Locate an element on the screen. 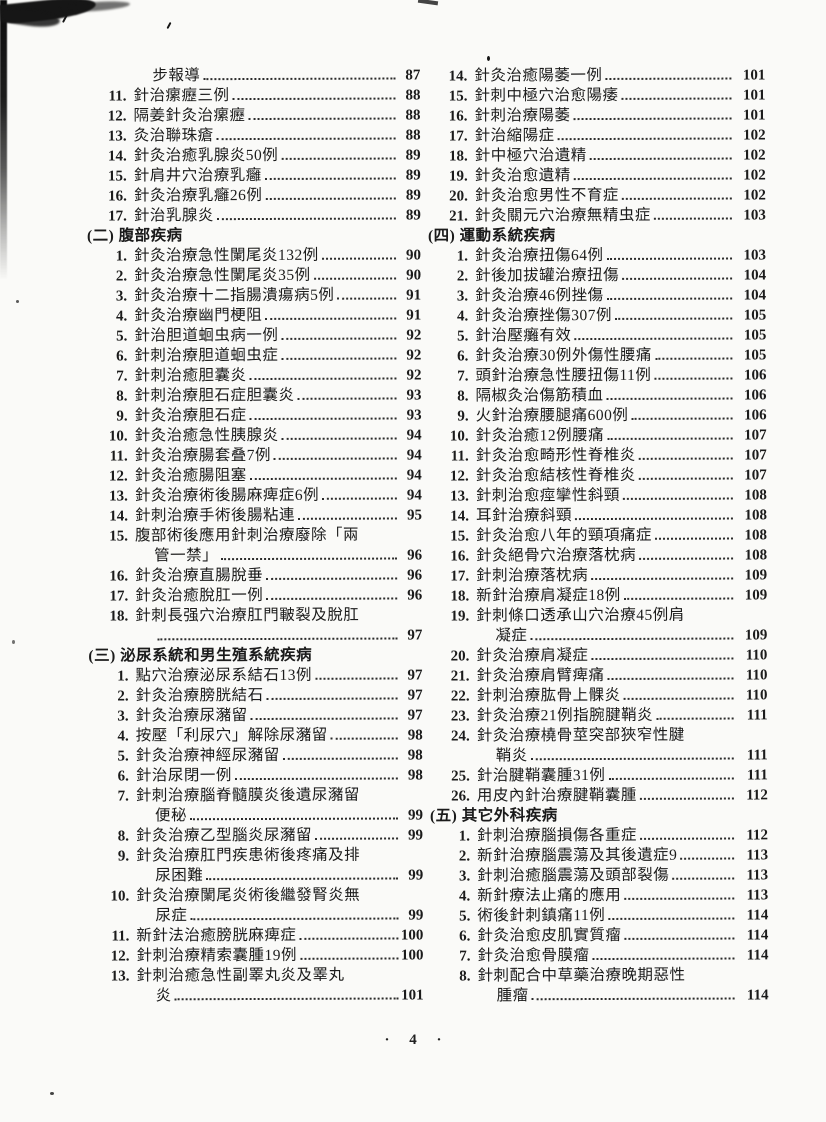  toc-entry: 12. 針刺治療精索囊腫19例 100 is located at coordinates (256, 955).